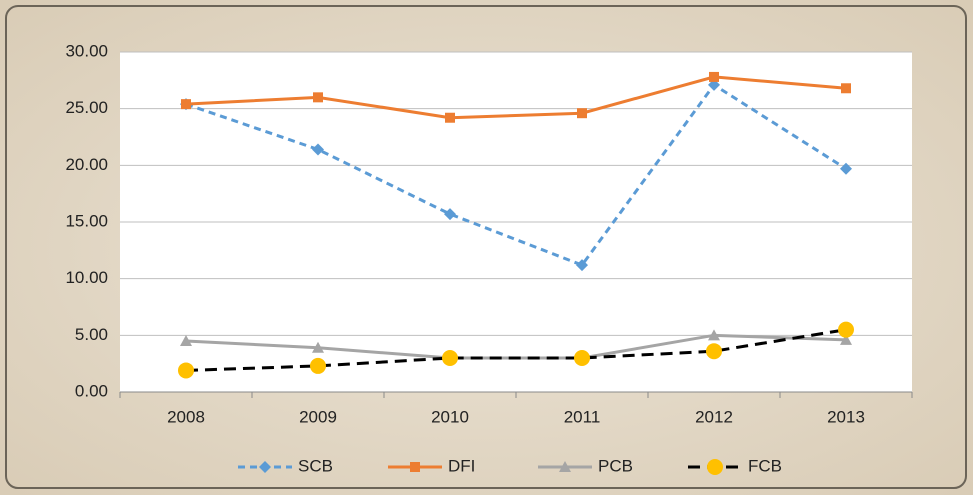 The image size is (973, 495). I want to click on x-tick-label: 2011, so click(582, 416).